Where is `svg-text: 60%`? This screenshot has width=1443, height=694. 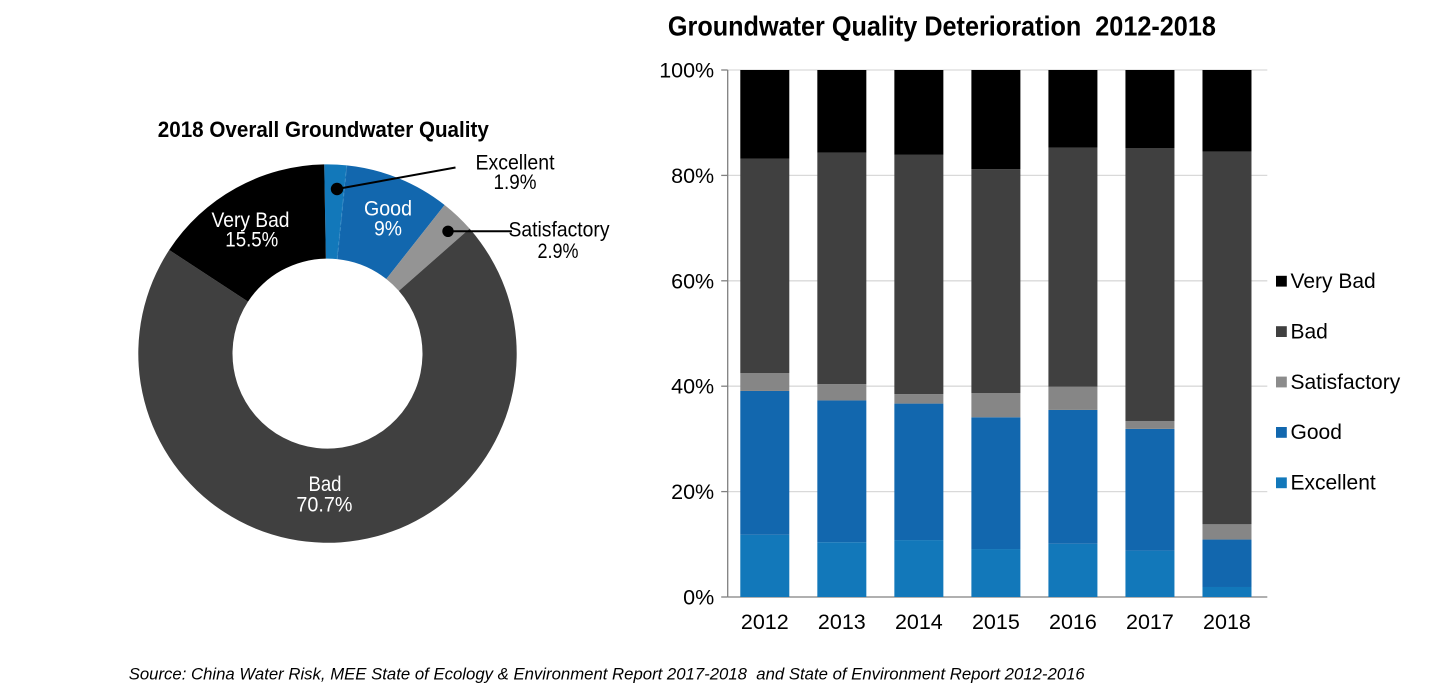
svg-text: 60% is located at coordinates (692, 281).